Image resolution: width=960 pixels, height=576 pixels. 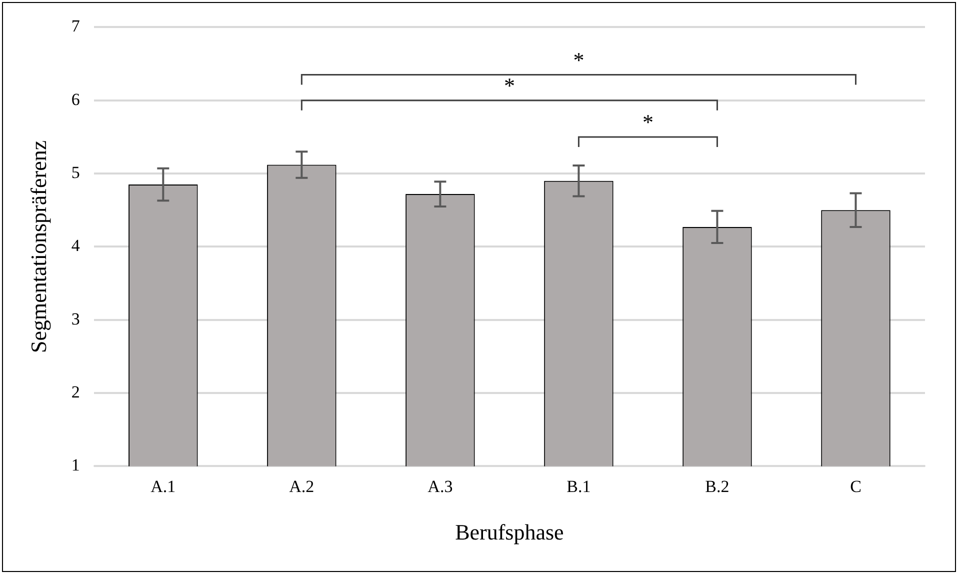 What do you see at coordinates (578, 486) in the screenshot?
I see `x-tick-label: B.1` at bounding box center [578, 486].